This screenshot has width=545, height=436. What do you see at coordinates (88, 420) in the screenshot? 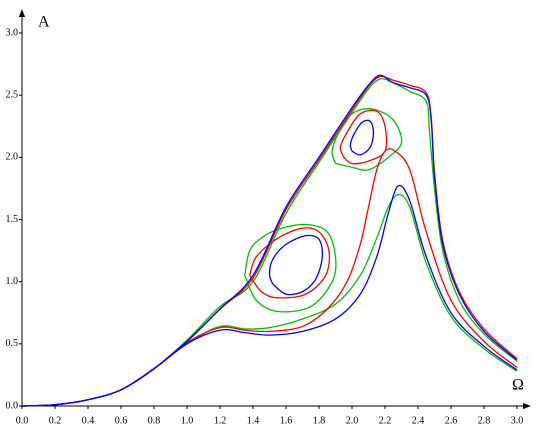
I see `x-tick-label: 0.4` at bounding box center [88, 420].